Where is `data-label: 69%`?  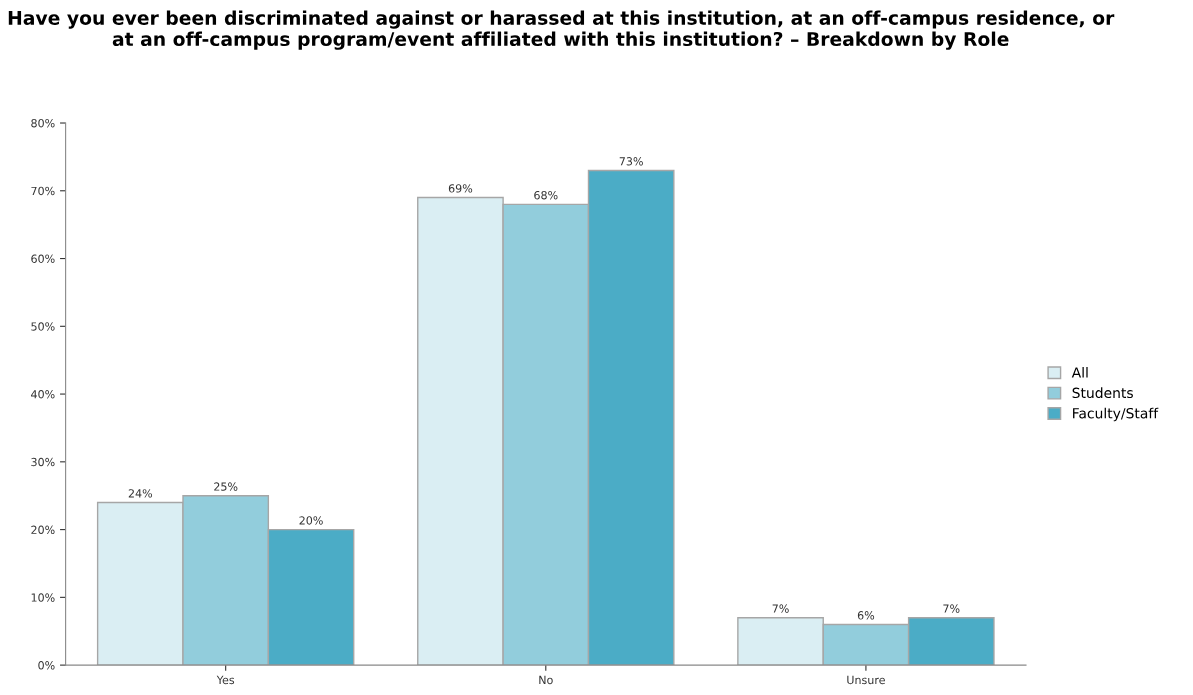 data-label: 69% is located at coordinates (460, 188).